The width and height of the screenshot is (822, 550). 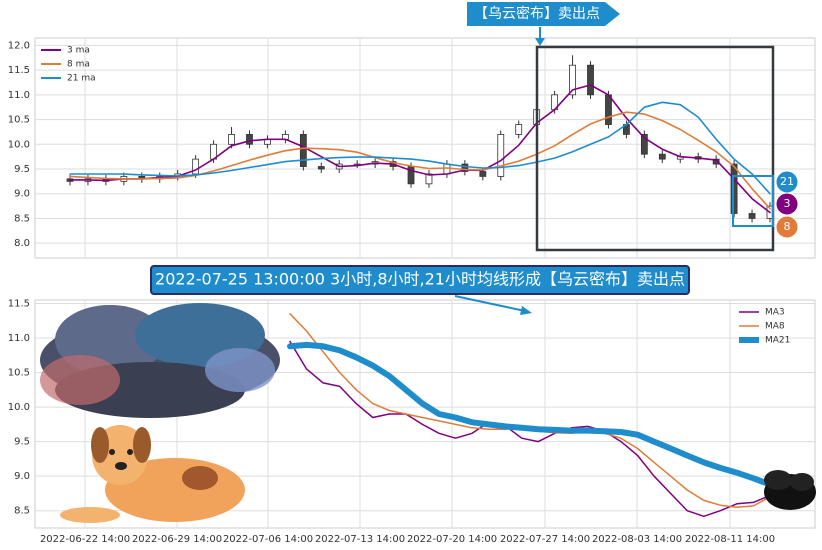 I want to click on badge-label: 8, so click(x=787, y=226).